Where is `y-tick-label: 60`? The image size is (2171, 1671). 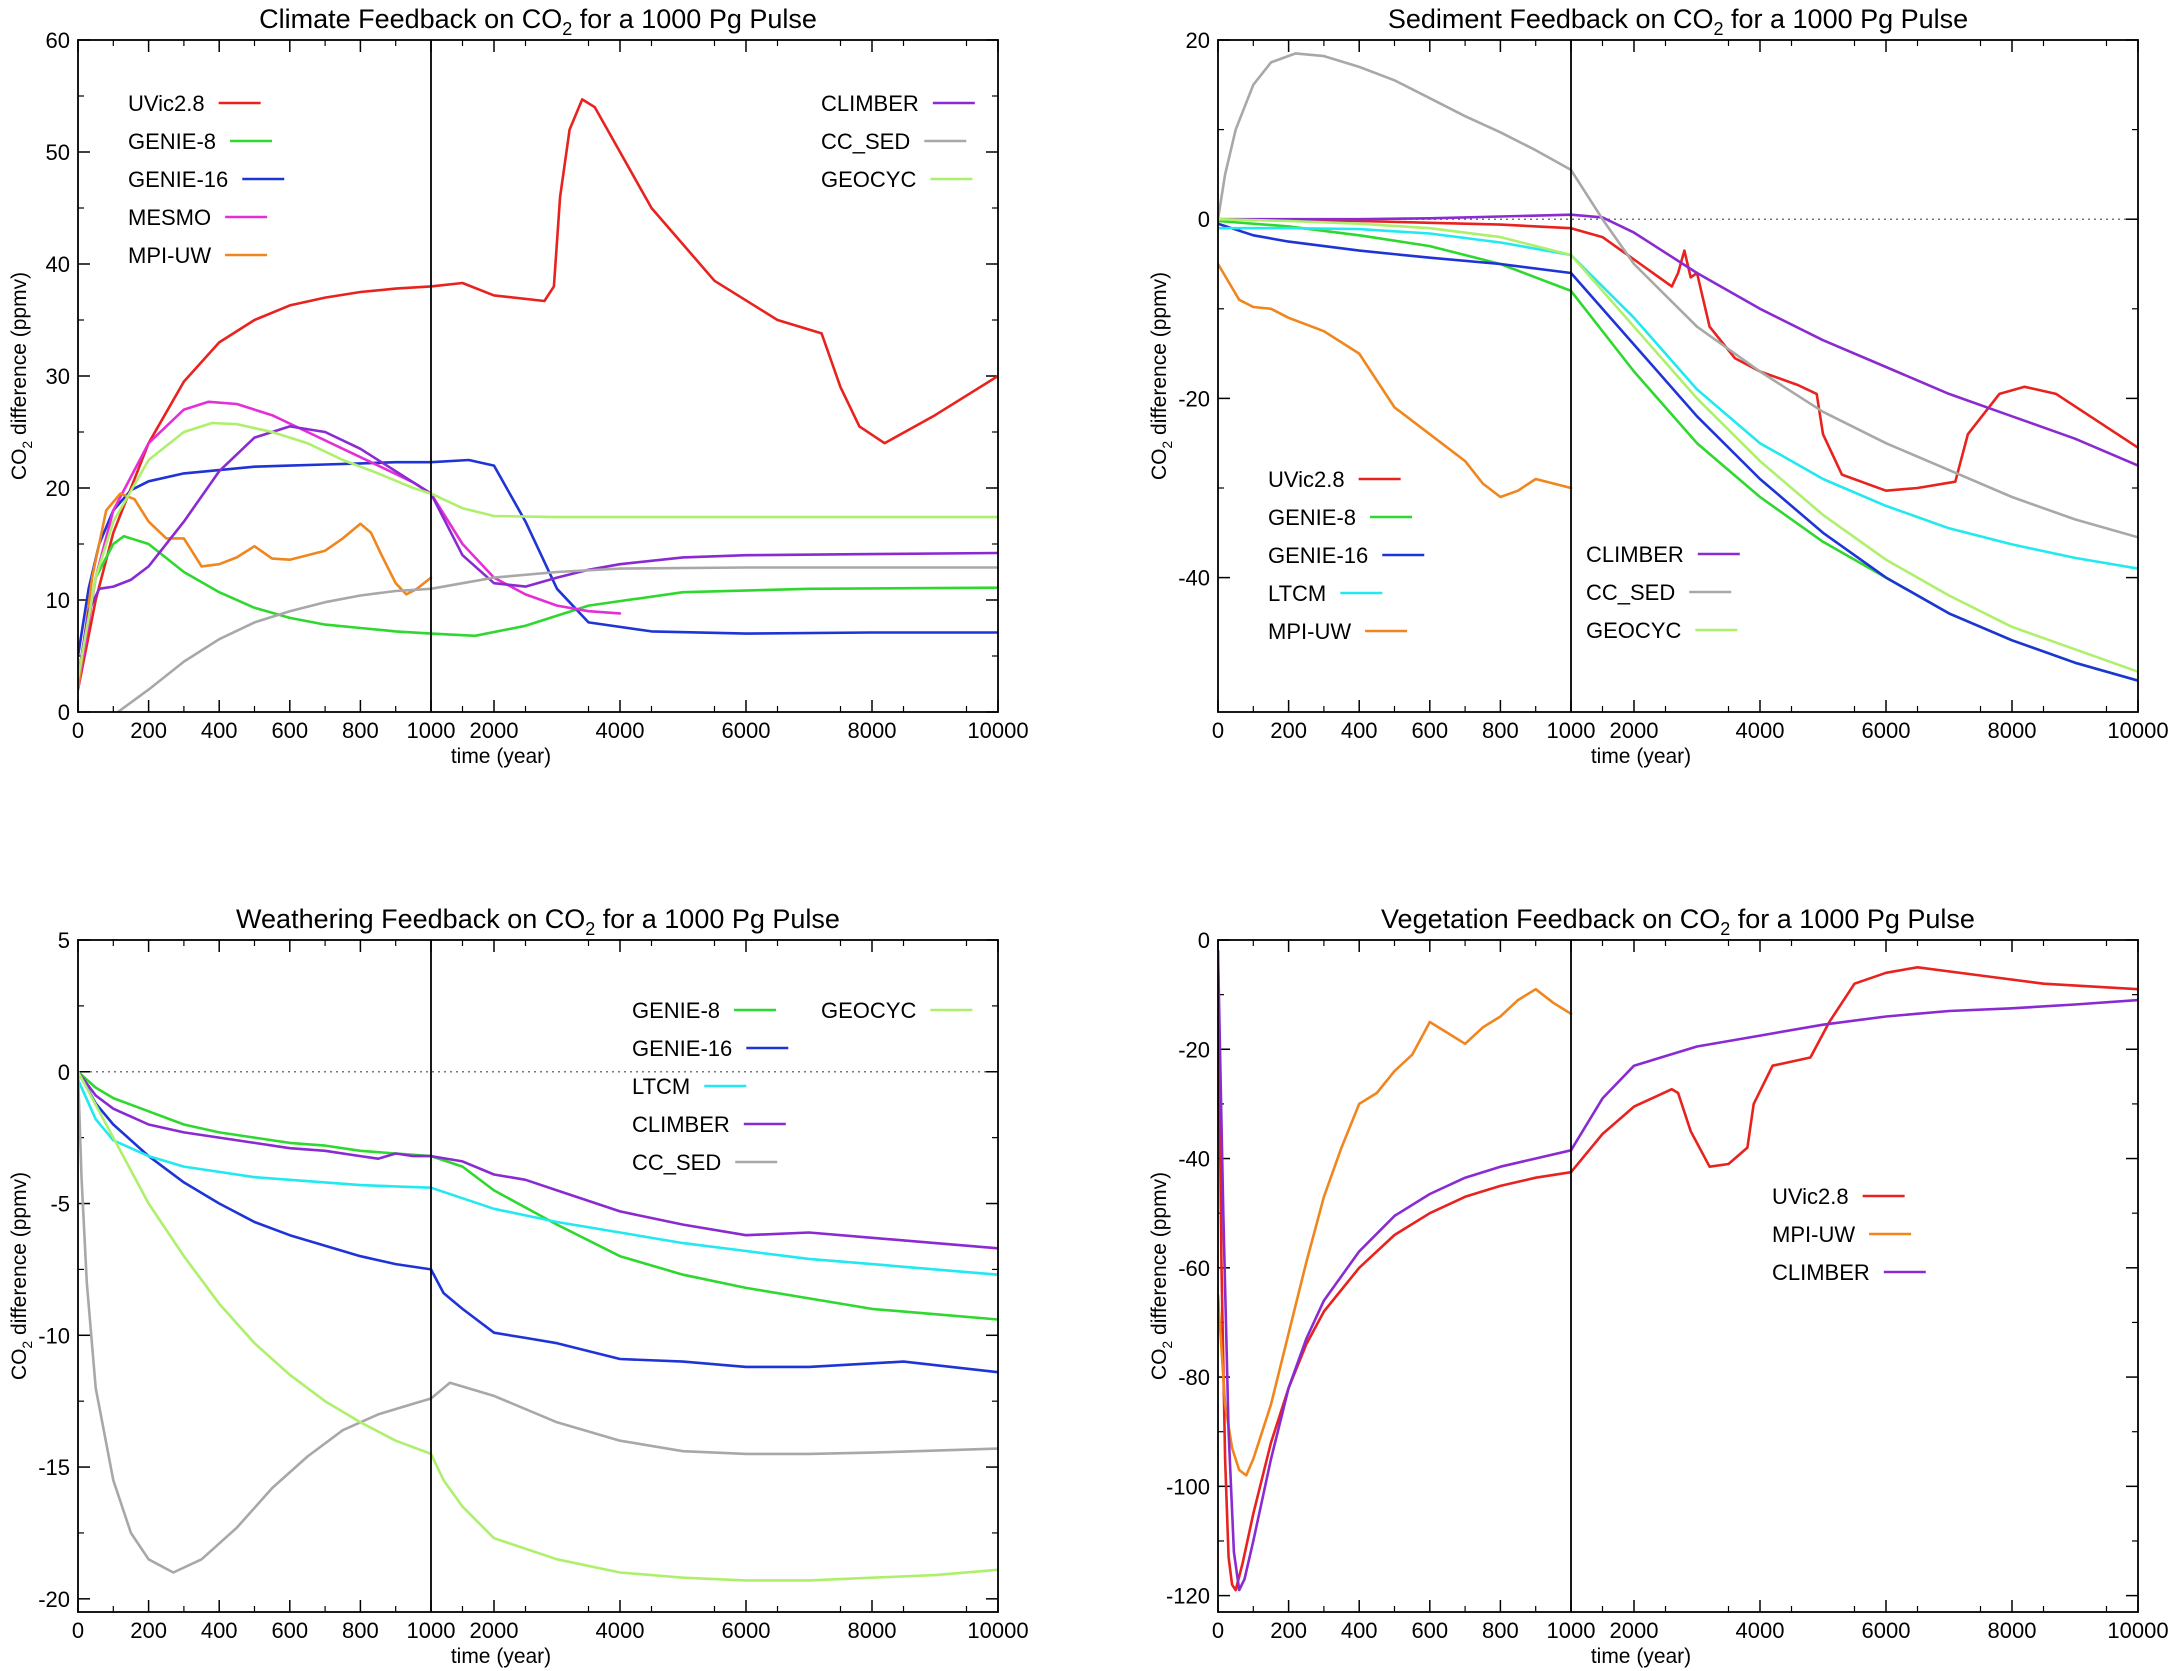
y-tick-label: 60 is located at coordinates (58, 40).